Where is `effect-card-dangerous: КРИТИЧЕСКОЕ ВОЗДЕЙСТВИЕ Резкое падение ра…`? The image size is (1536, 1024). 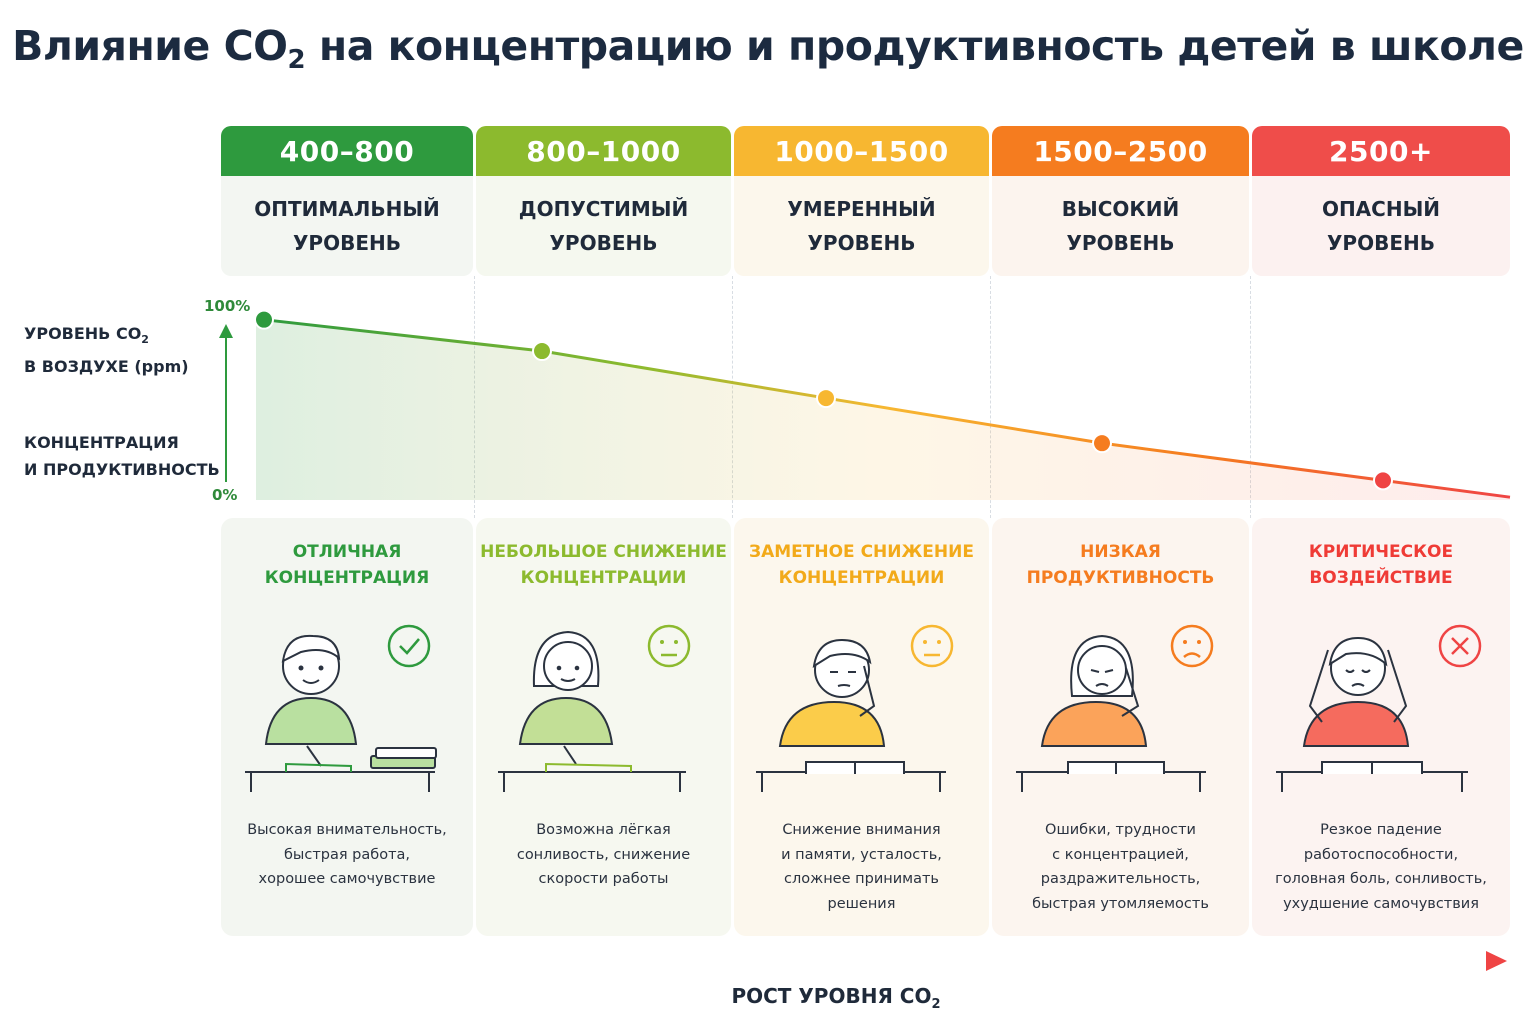
effect-card-dangerous: КРИТИЧЕСКОЕ ВОЗДЕЙСТВИЕ Резкое падение ра… is located at coordinates (1381, 727).